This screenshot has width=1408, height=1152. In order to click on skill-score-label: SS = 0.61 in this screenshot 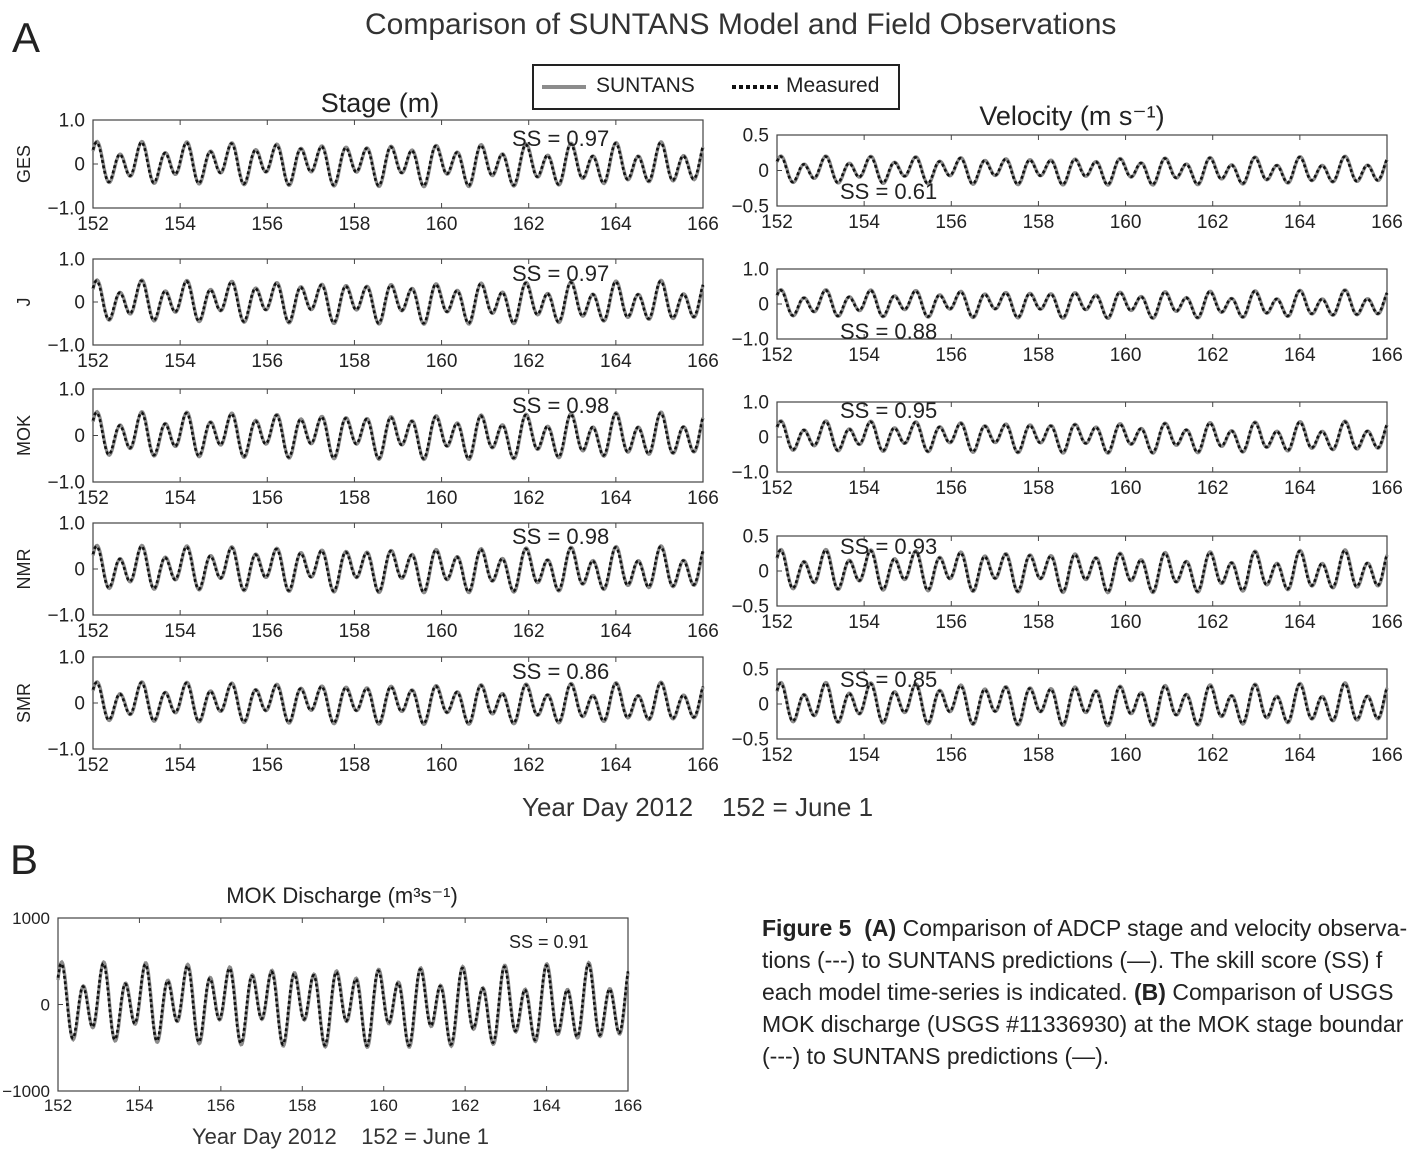, I will do `click(888, 191)`.